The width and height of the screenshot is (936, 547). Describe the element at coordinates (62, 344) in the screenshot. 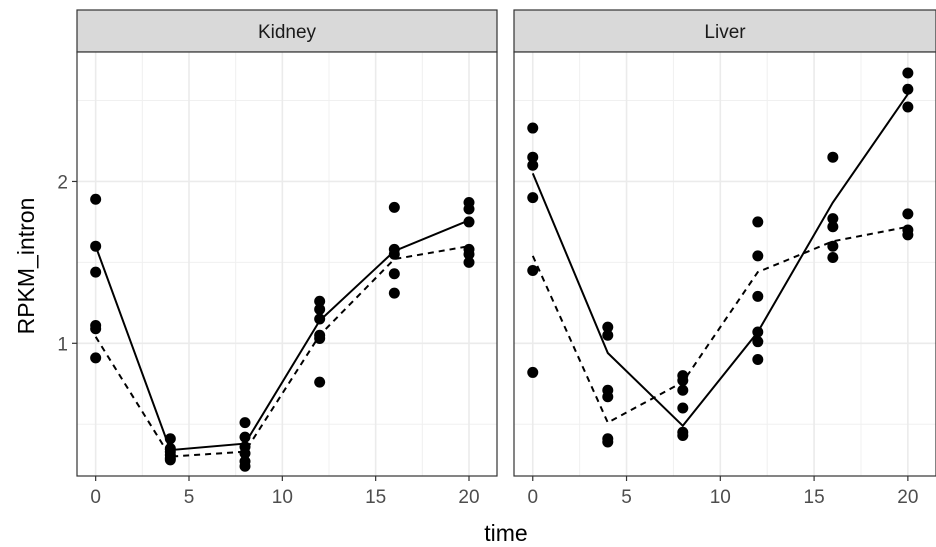

I see `y-tick-label: 1` at that location.